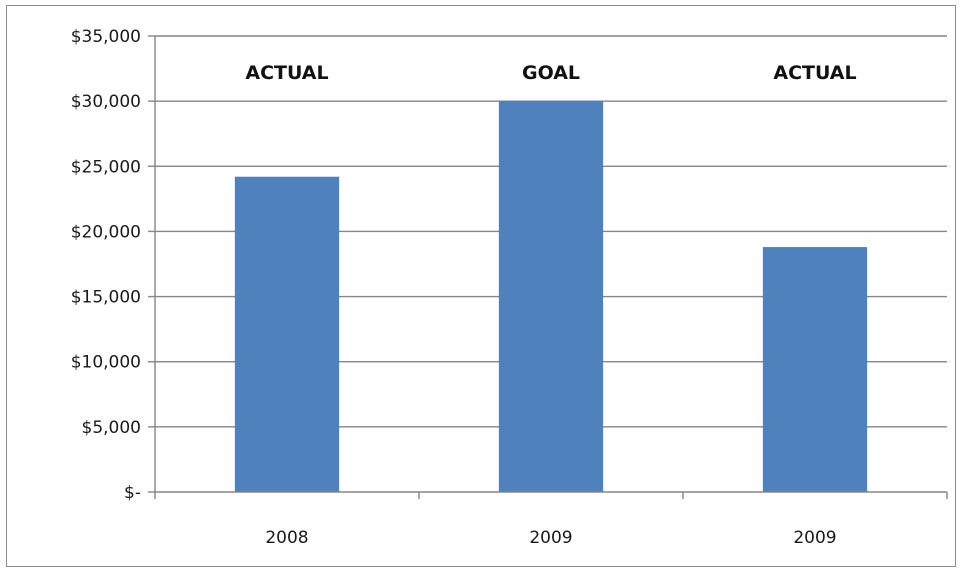  Describe the element at coordinates (551, 73) in the screenshot. I see `bar-annotation: GOAL` at that location.